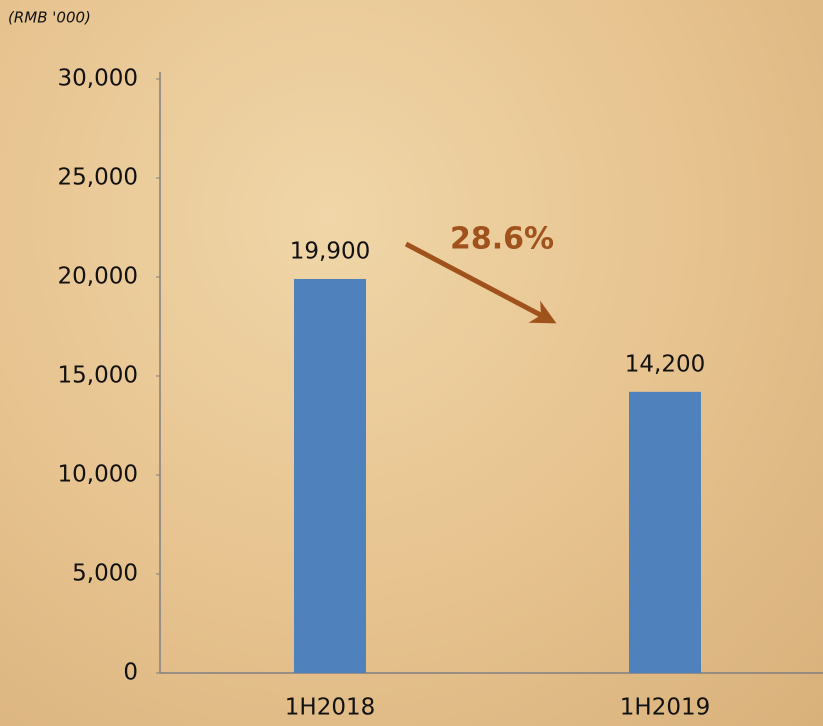  Describe the element at coordinates (480, 282) in the screenshot. I see `arrow` at that location.